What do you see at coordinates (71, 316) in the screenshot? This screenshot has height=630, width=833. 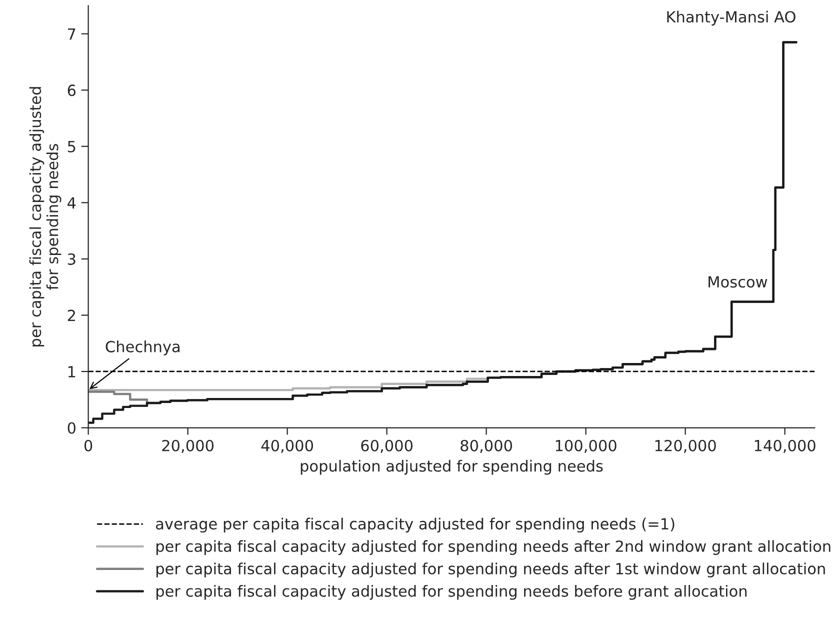 I see `y-tick-label: 2` at bounding box center [71, 316].